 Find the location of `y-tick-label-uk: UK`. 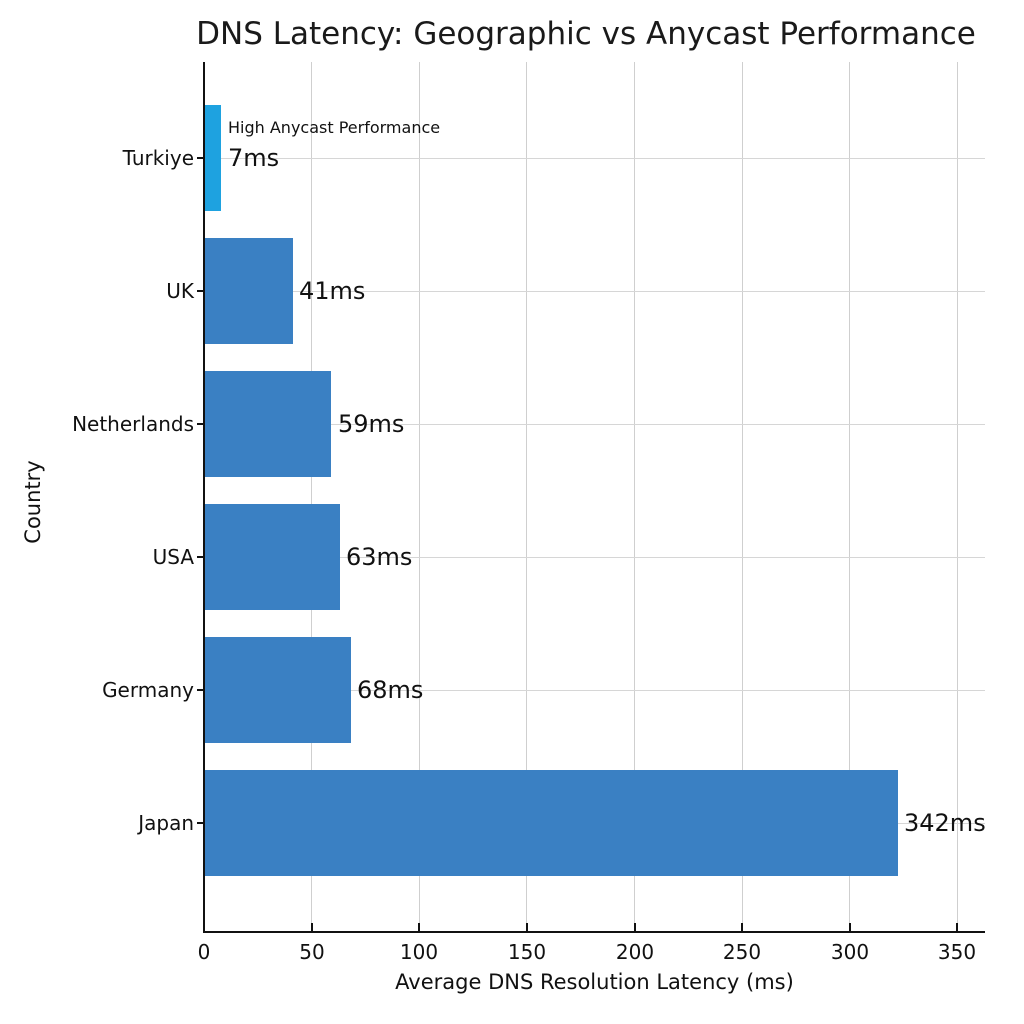

y-tick-label-uk: UK is located at coordinates (180, 291).